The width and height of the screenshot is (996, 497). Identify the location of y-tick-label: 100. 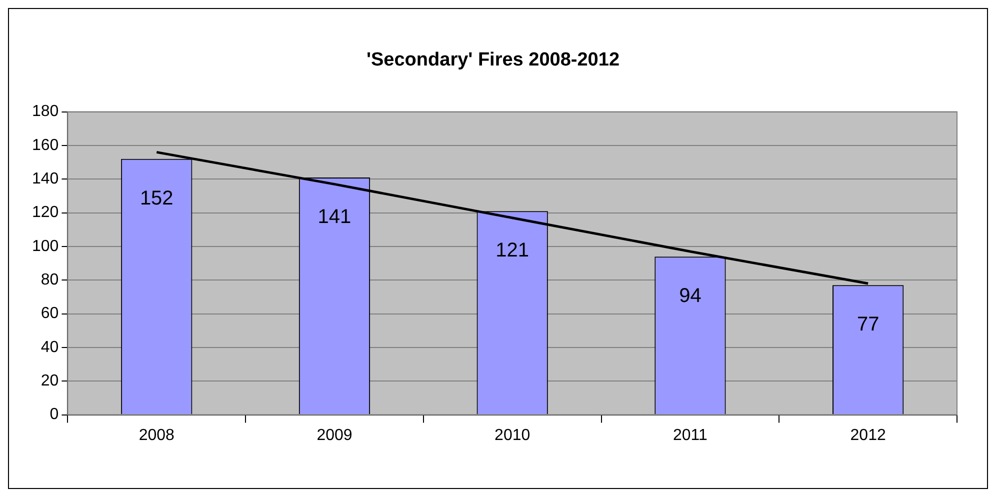
(45, 246).